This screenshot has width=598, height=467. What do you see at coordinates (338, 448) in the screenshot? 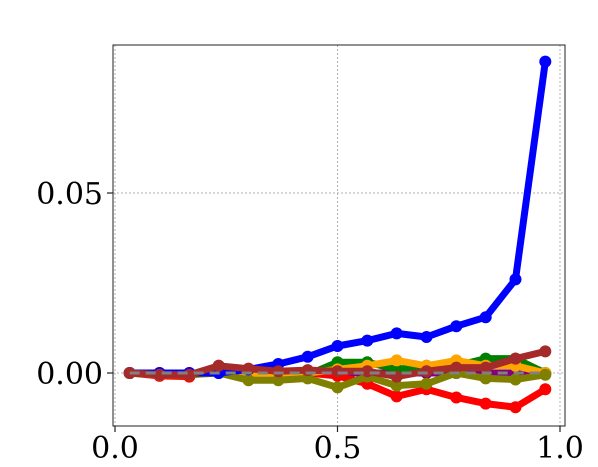
I see `x-tick-label-1: 0.5` at bounding box center [338, 448].